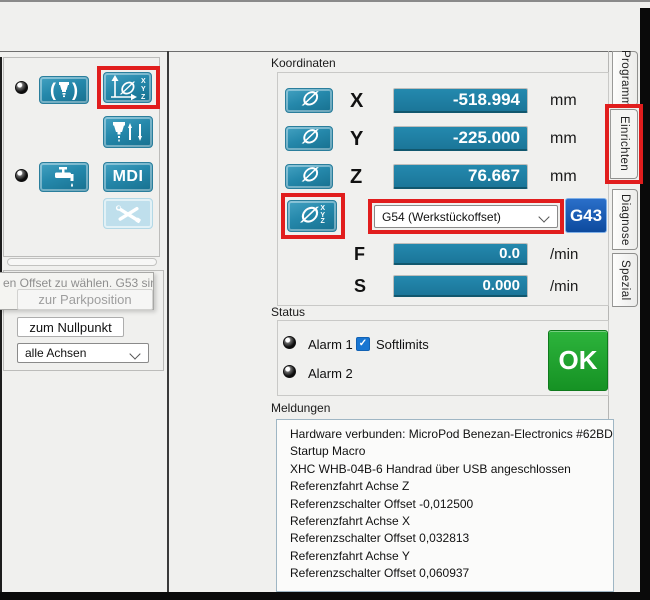  I want to click on park-position-label: zur Parkposition, so click(85, 299).